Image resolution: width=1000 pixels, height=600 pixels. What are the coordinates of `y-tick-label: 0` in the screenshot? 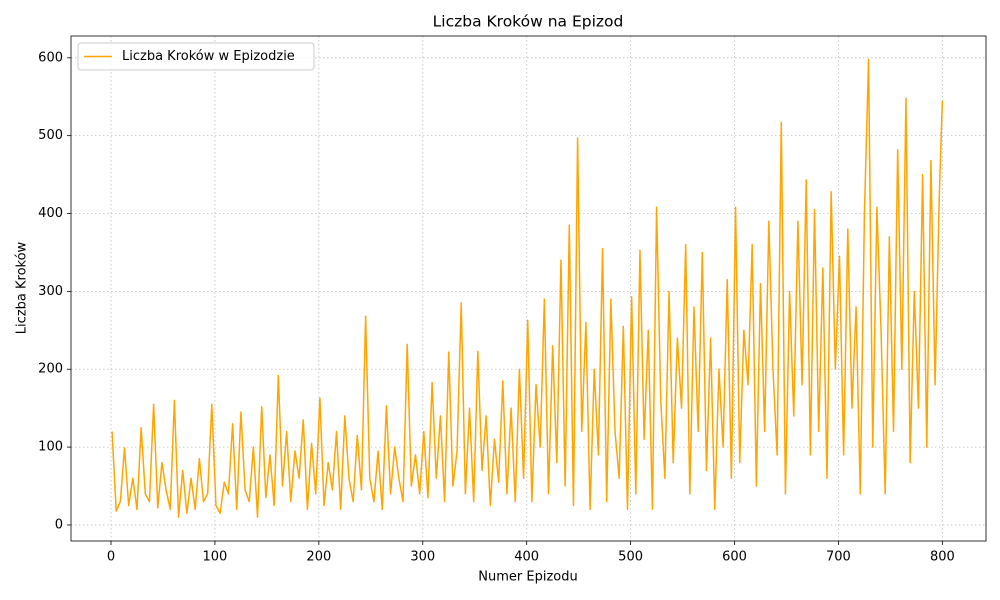 It's located at (59, 524).